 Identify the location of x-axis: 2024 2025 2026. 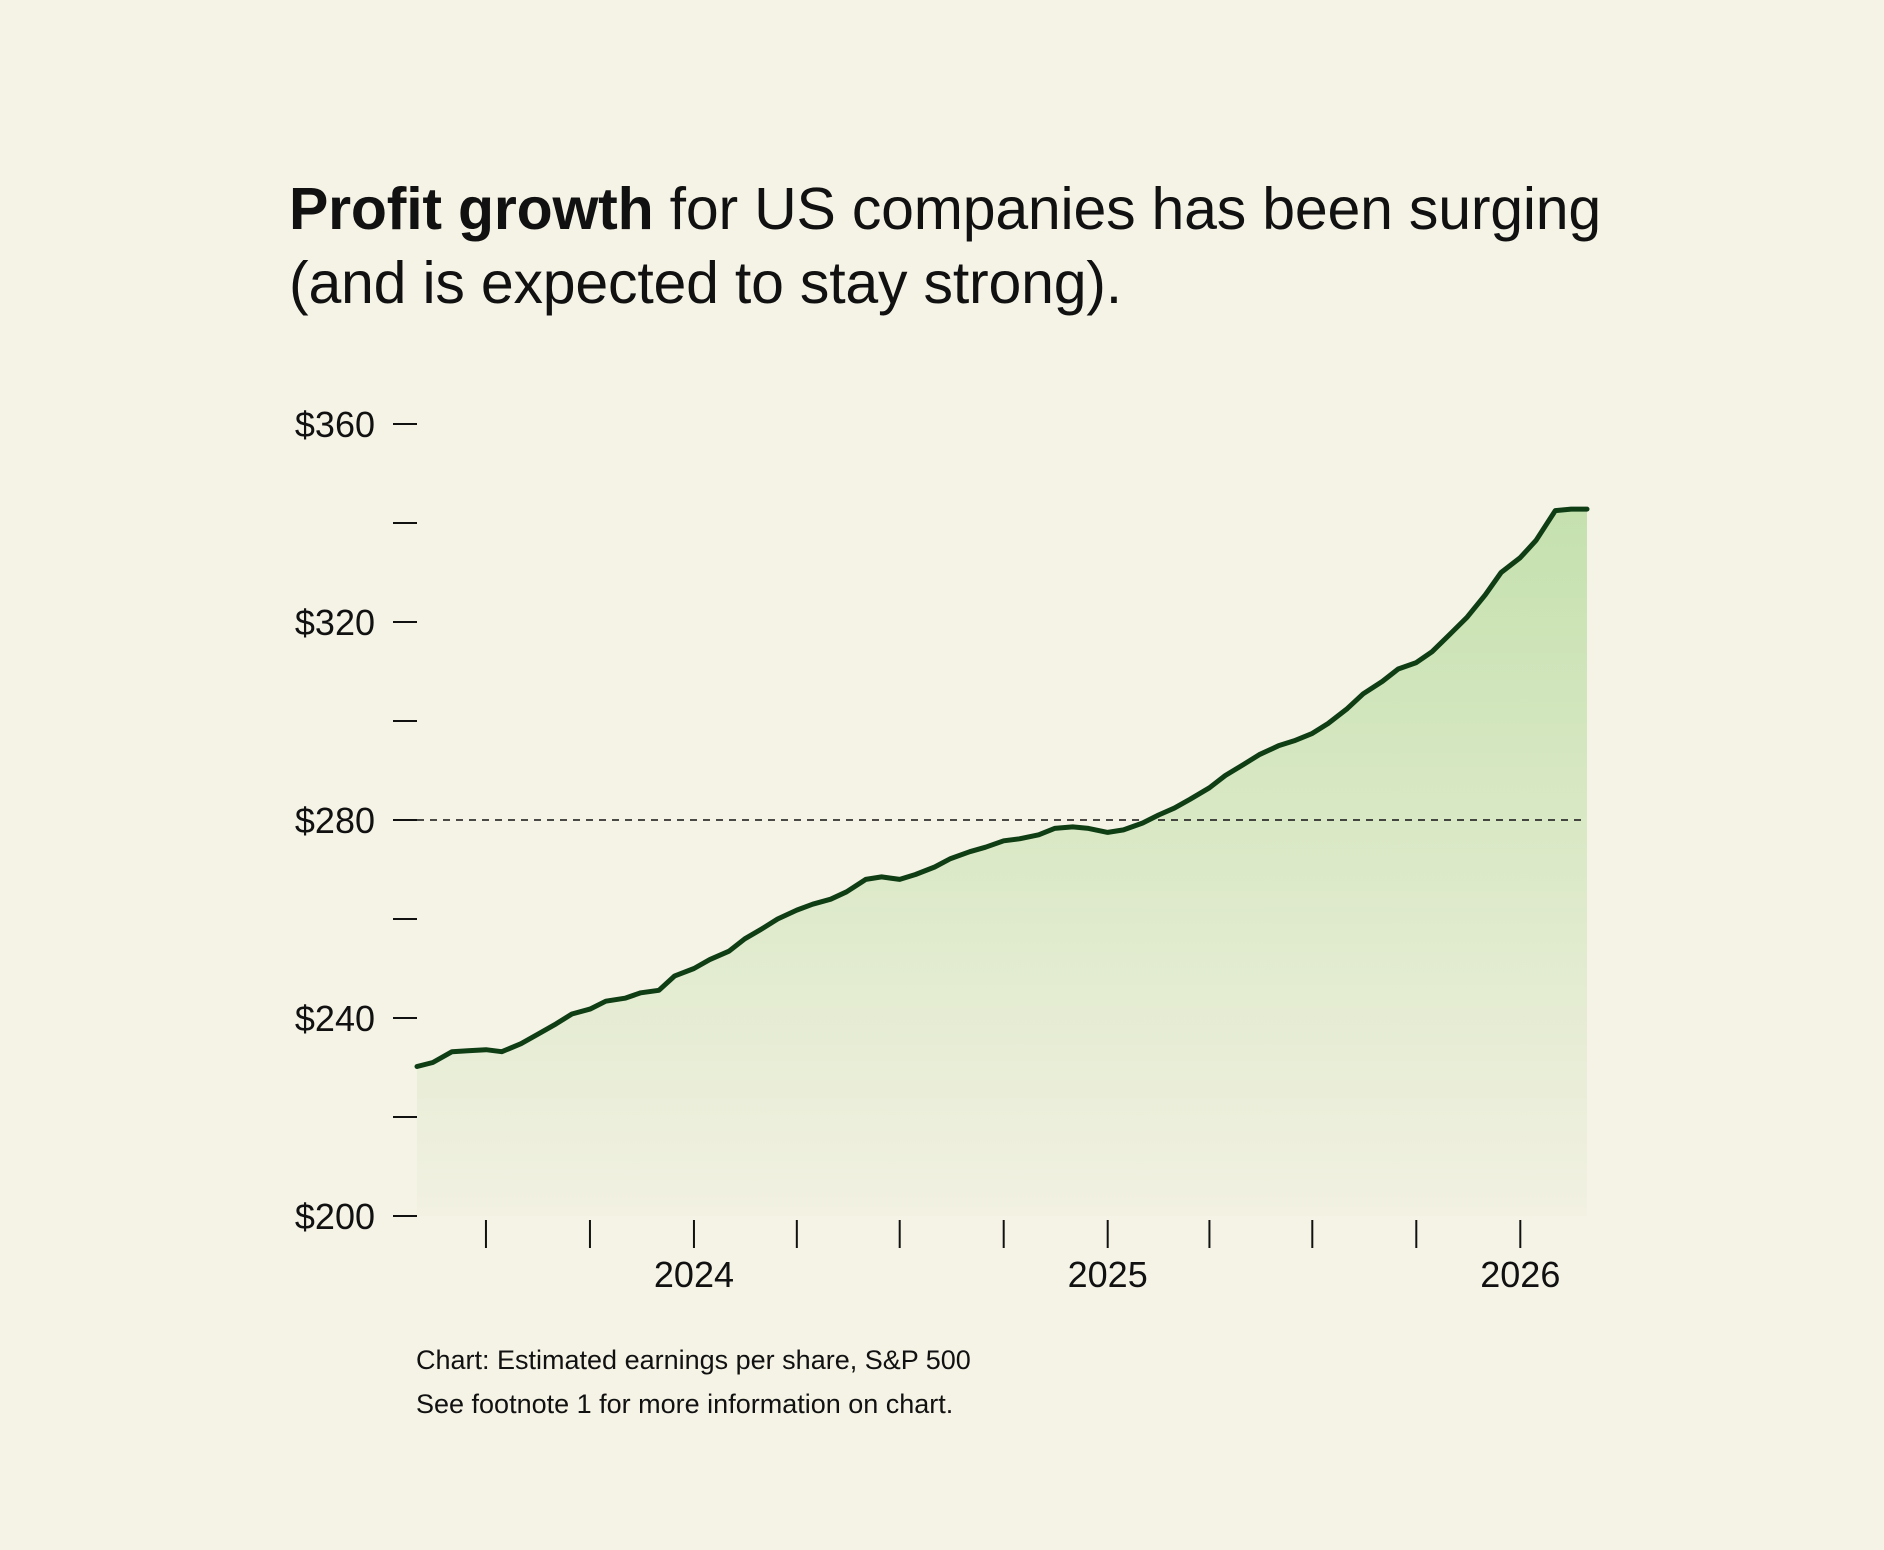
(1022, 1257).